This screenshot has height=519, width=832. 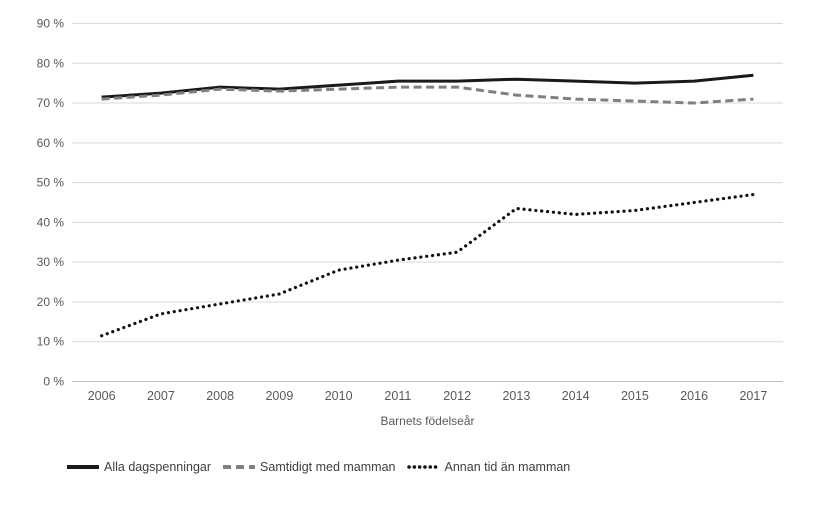 What do you see at coordinates (516, 396) in the screenshot?
I see `x-tick-label: 2013` at bounding box center [516, 396].